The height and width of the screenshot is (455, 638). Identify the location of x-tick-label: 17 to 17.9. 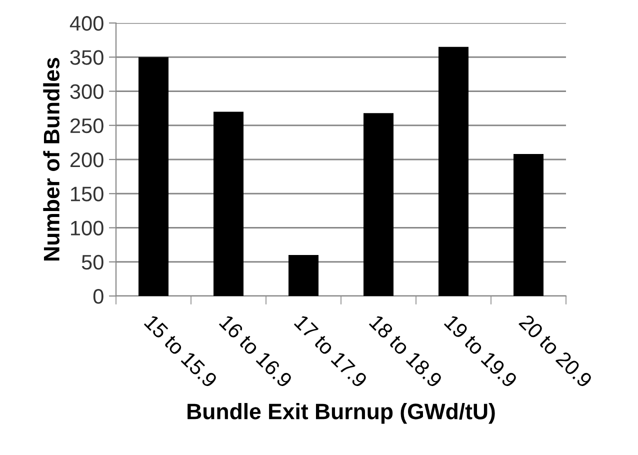
(331, 351).